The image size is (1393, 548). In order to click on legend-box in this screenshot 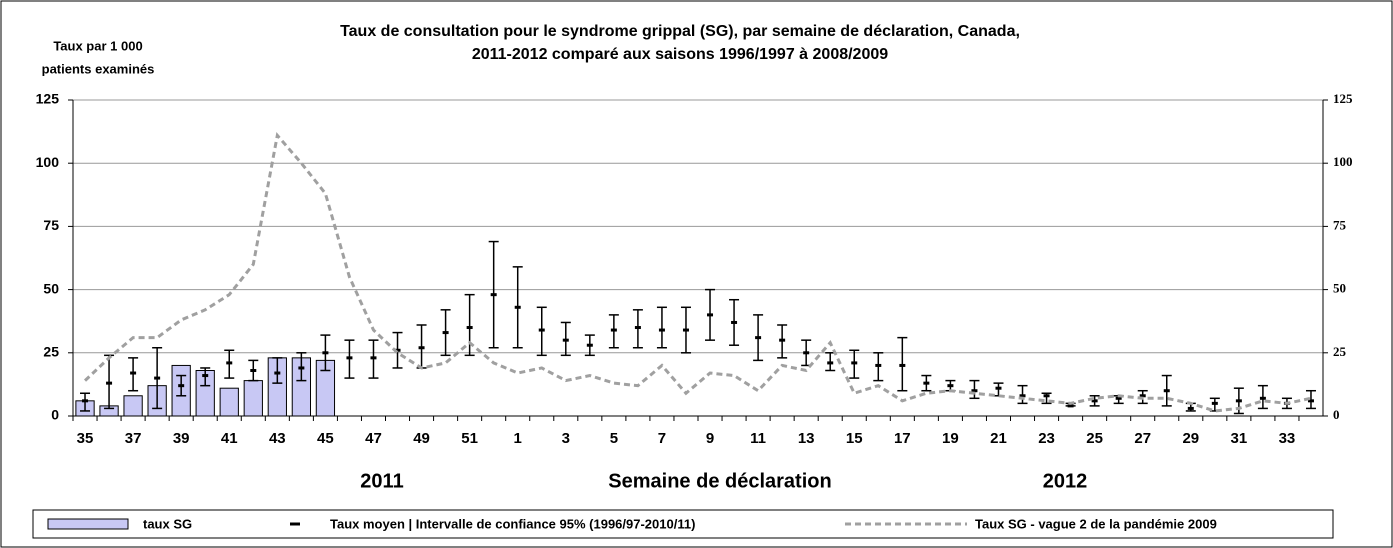, I will do `click(683, 524)`.